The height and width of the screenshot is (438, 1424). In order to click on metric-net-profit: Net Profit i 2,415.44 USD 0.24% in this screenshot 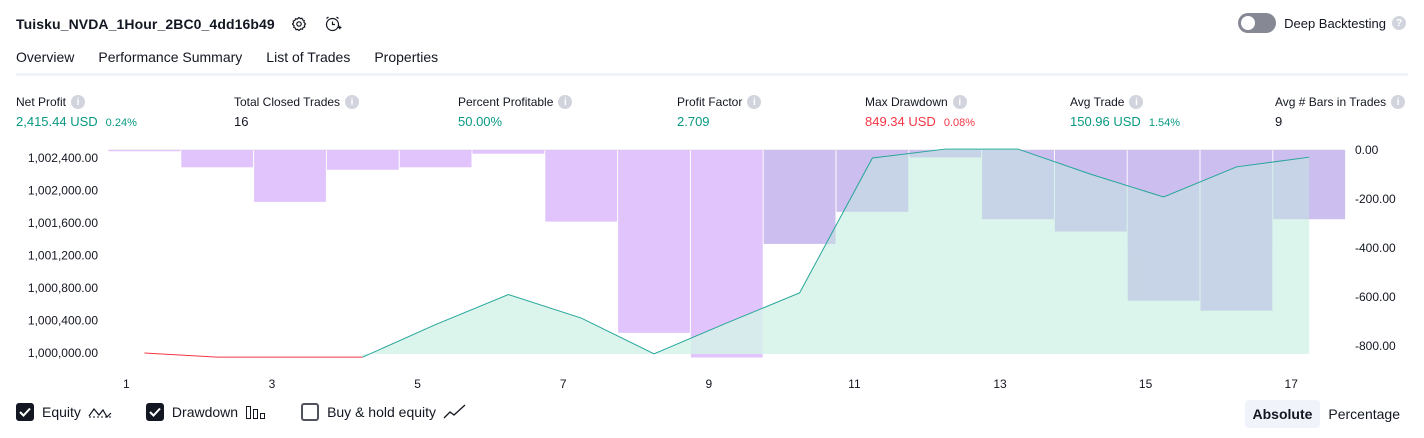, I will do `click(76, 111)`.